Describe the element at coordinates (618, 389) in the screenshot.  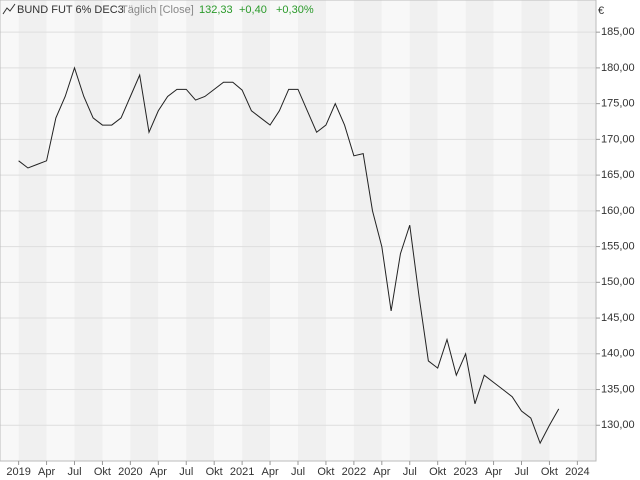
I see `y-tick-label: 135,00` at that location.